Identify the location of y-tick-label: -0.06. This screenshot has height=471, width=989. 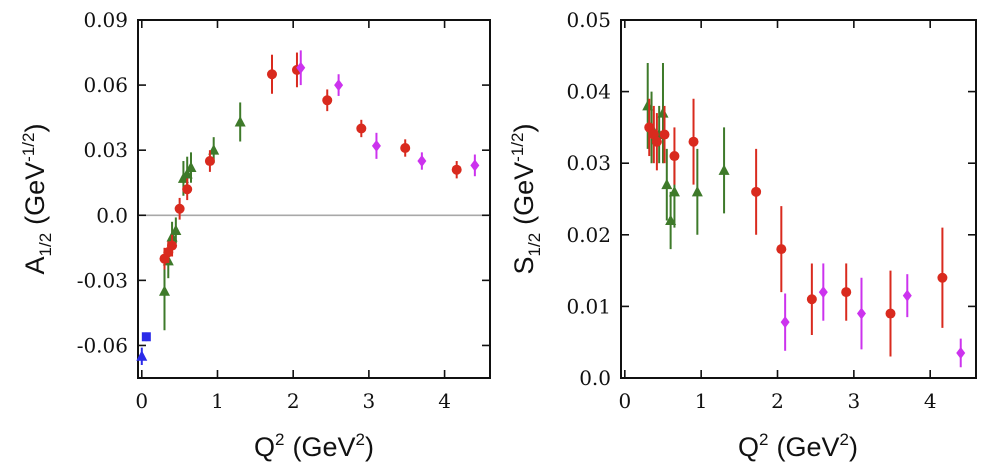
(102, 345).